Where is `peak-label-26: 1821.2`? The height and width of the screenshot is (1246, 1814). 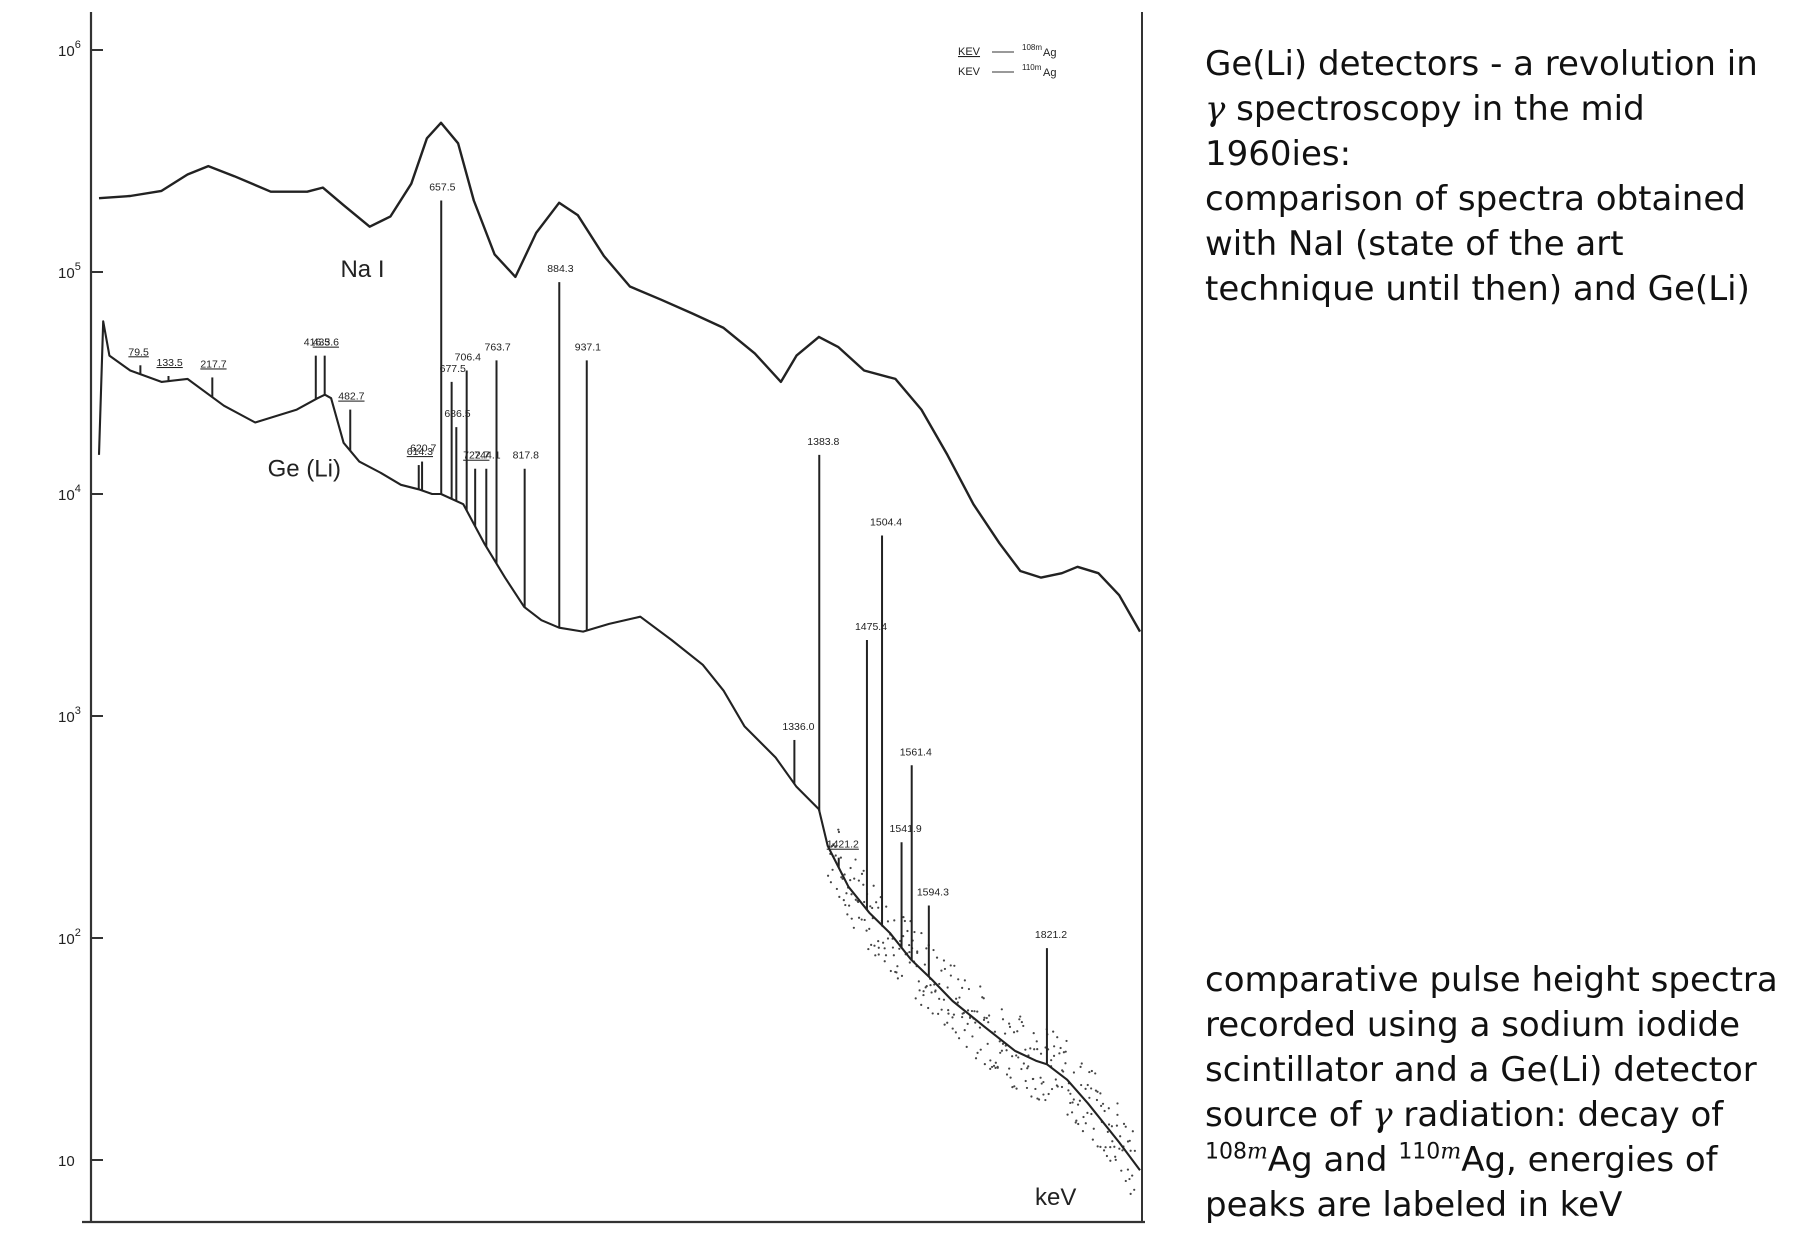
peak-label-26: 1821.2 is located at coordinates (1051, 935).